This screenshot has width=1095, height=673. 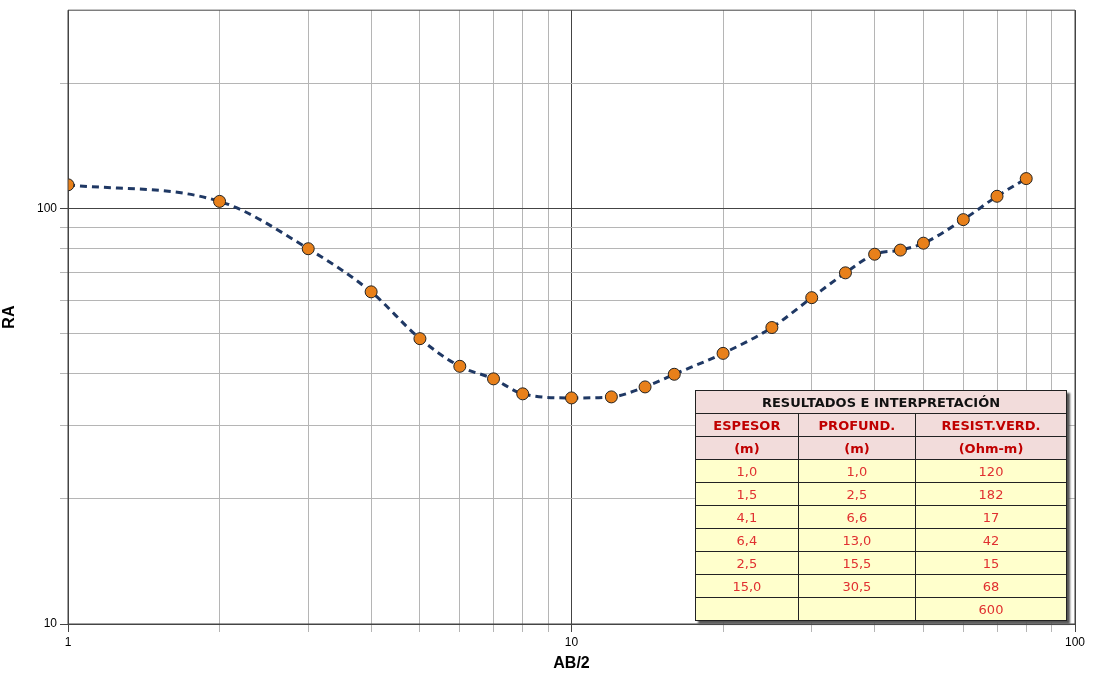 I want to click on text: 4,1, so click(x=747, y=517).